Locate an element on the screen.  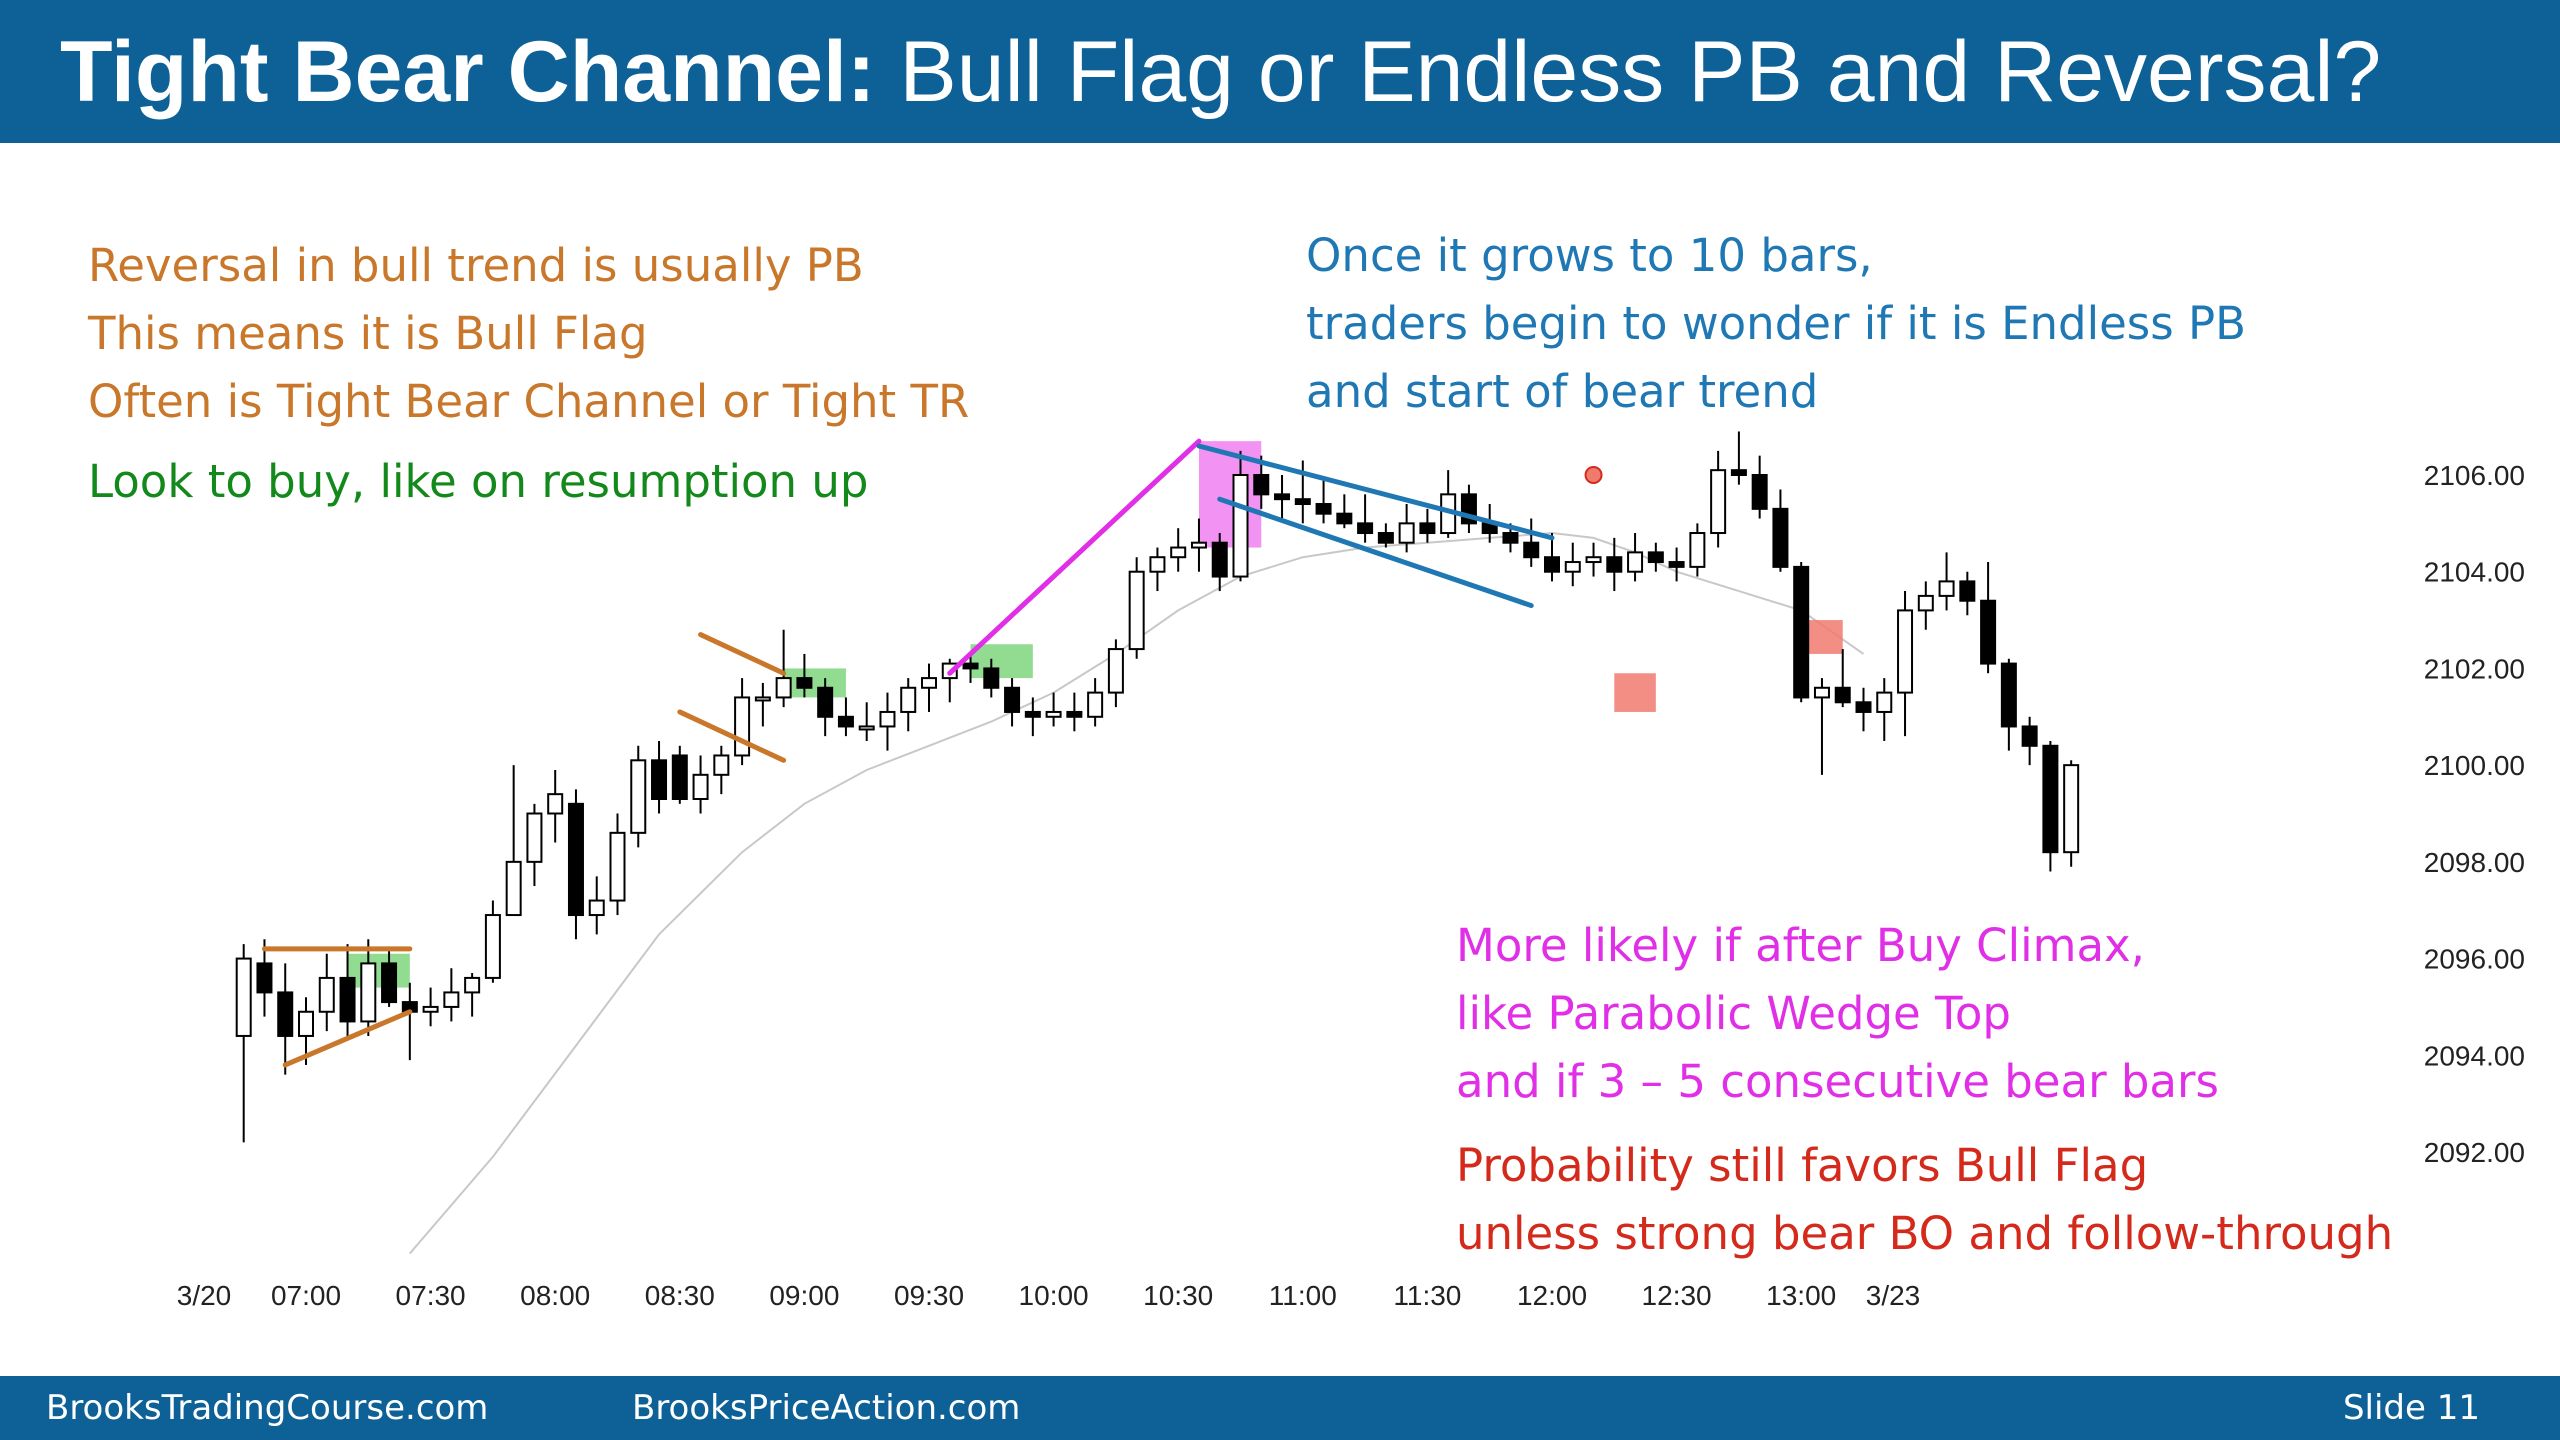
x-tick-label: 11:30 is located at coordinates (1427, 1295).